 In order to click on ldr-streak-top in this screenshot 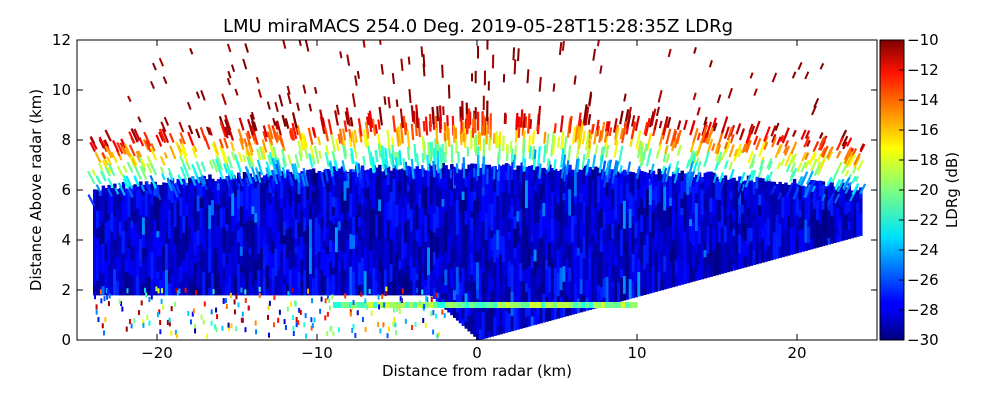, I will do `click(755, 92)`.